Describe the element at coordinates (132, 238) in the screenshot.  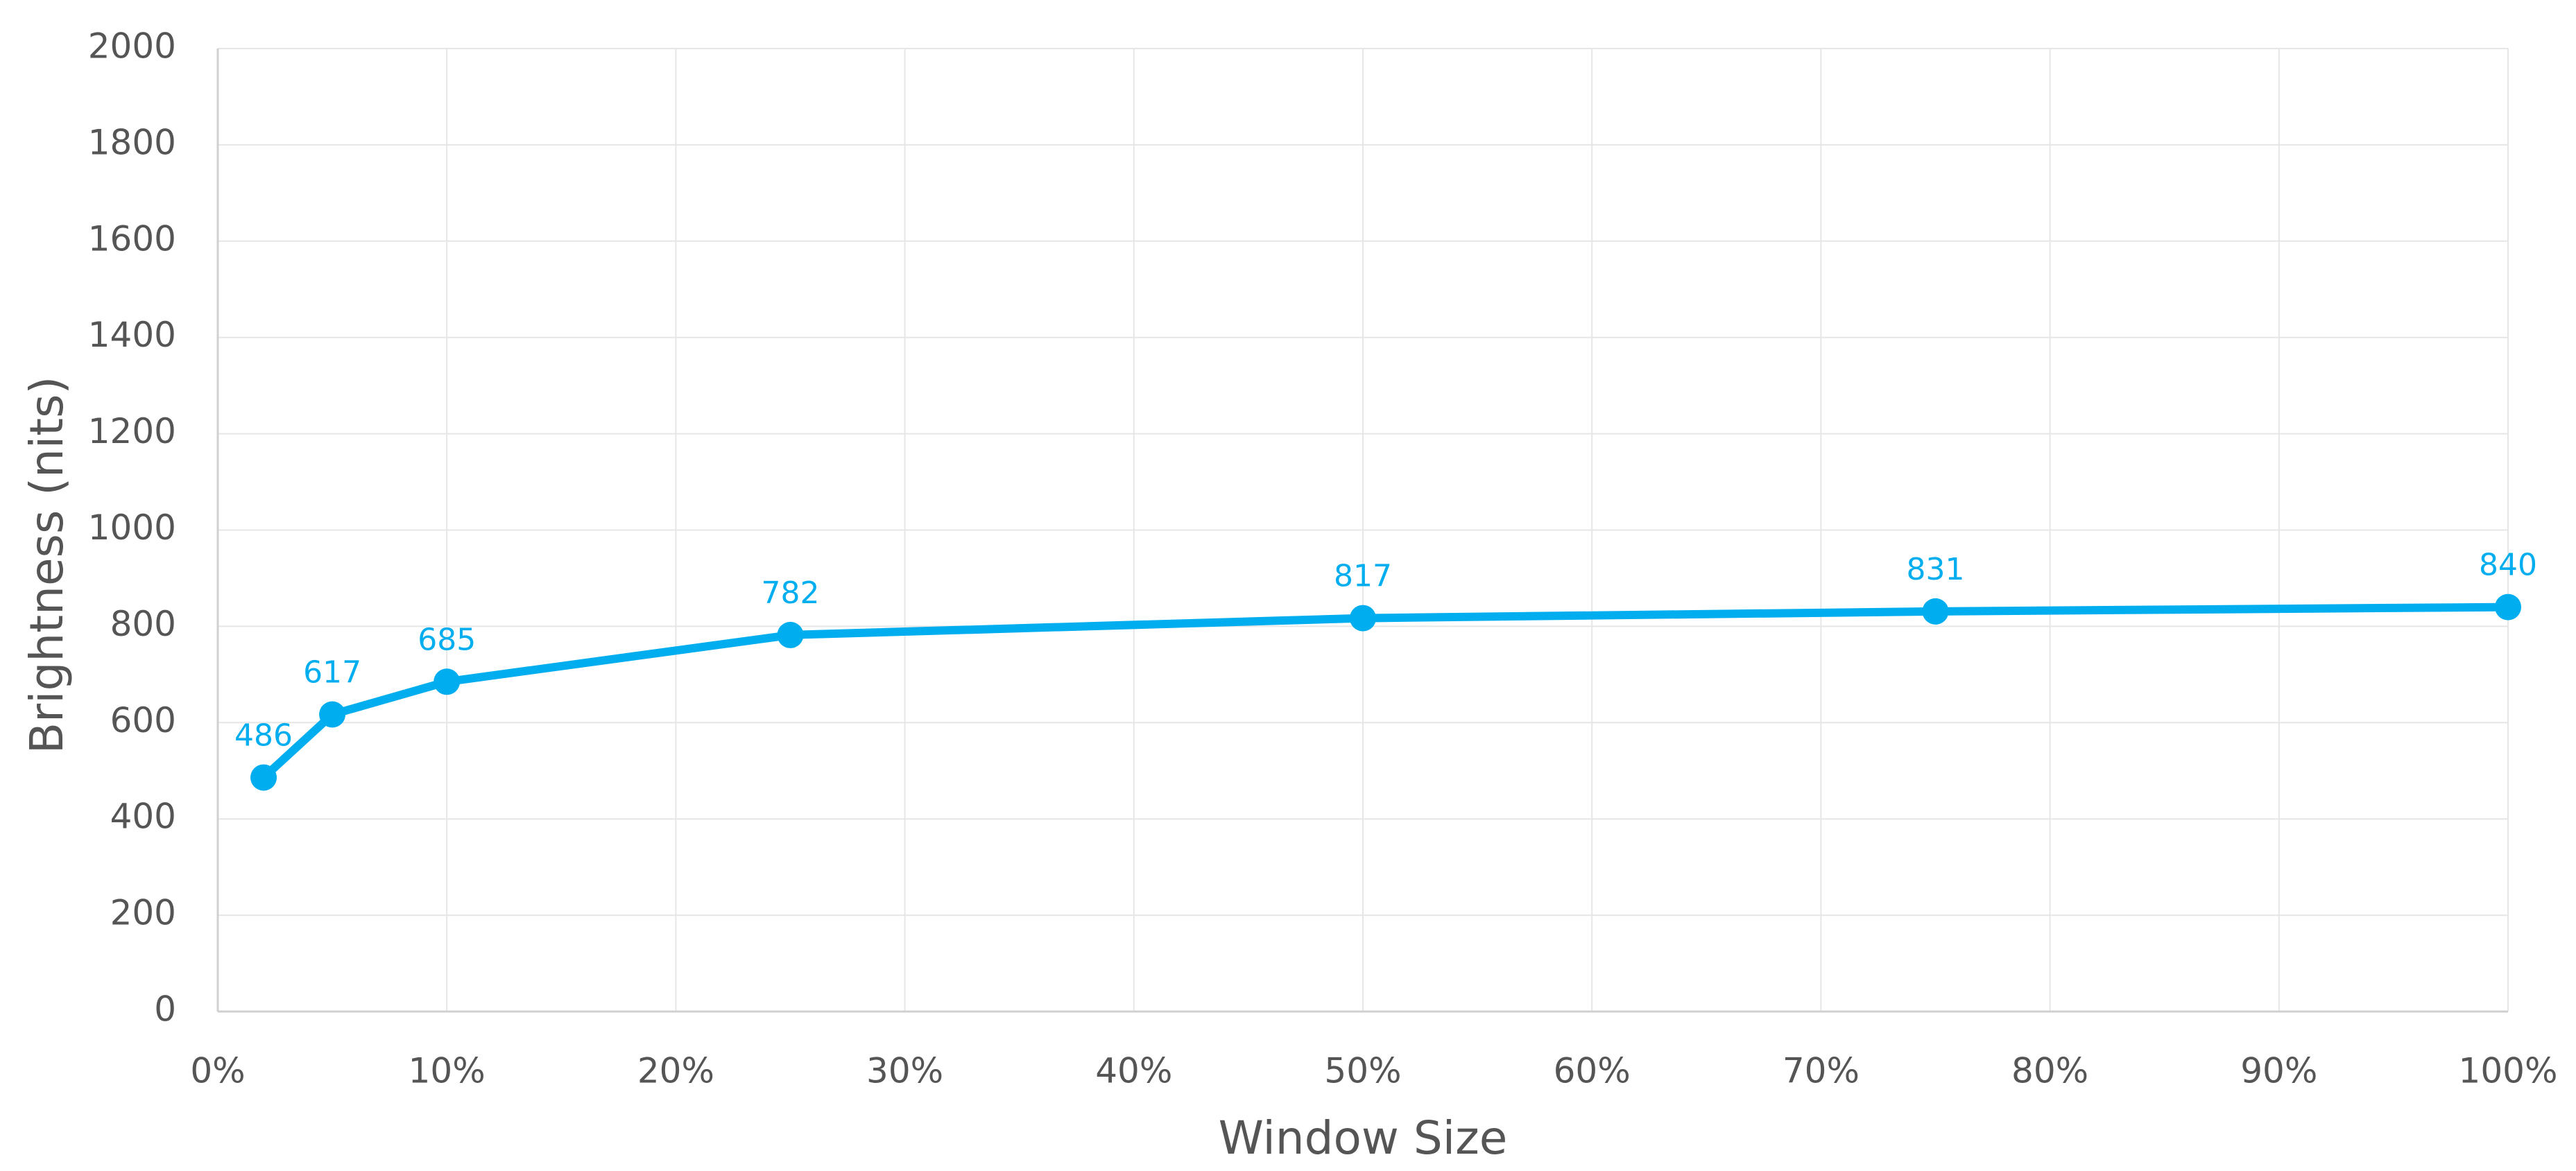
I see `y-tick-label: 1600` at that location.